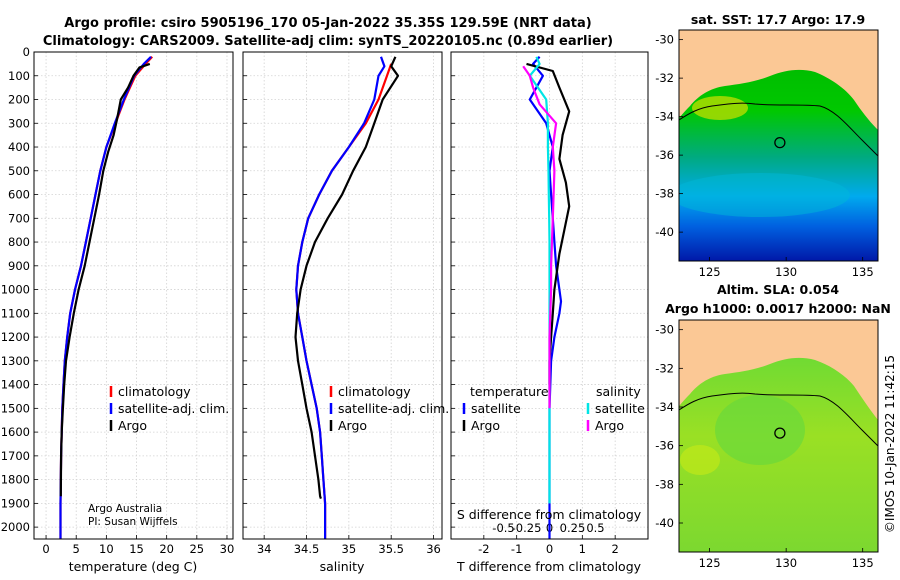 Image resolution: width=900 pixels, height=580 pixels. I want to click on annotation-pi: PI: Susan Wijffels, so click(133, 522).